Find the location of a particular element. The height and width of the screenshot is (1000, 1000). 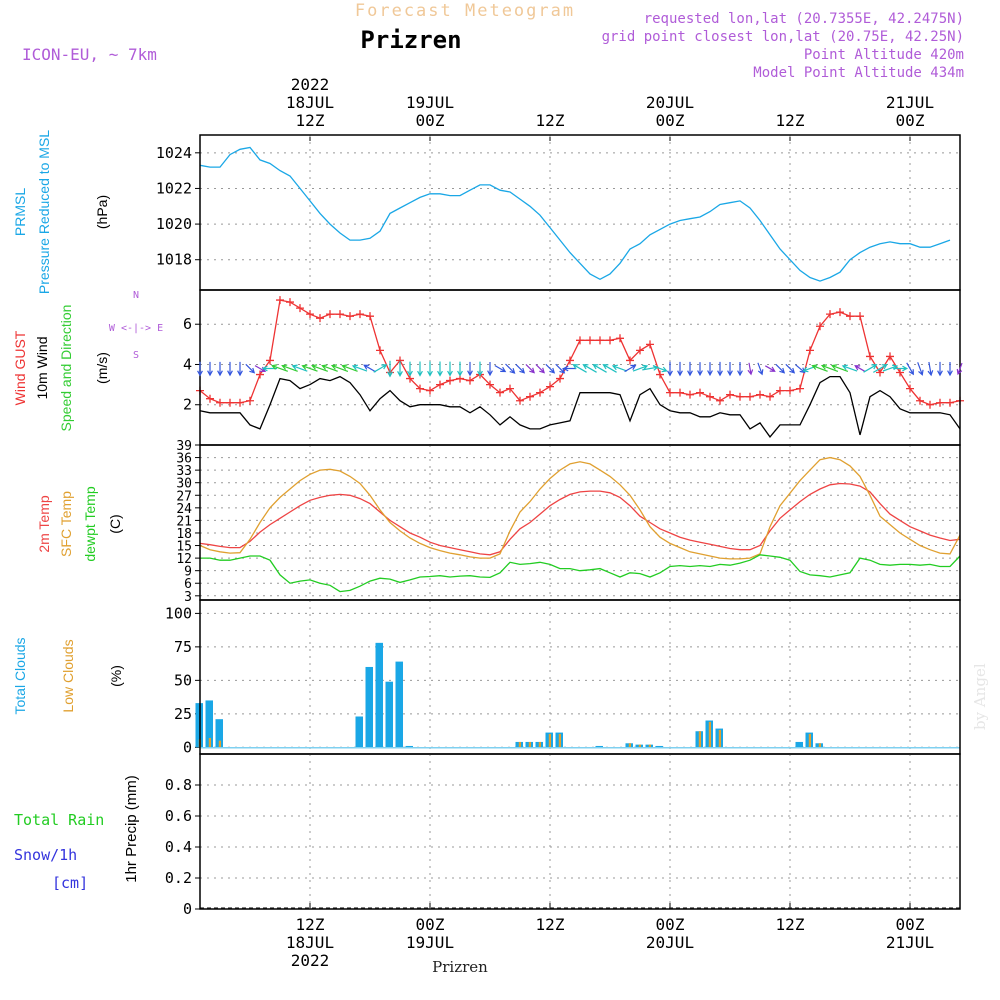

y-tick-label: 1018 is located at coordinates (174, 260).